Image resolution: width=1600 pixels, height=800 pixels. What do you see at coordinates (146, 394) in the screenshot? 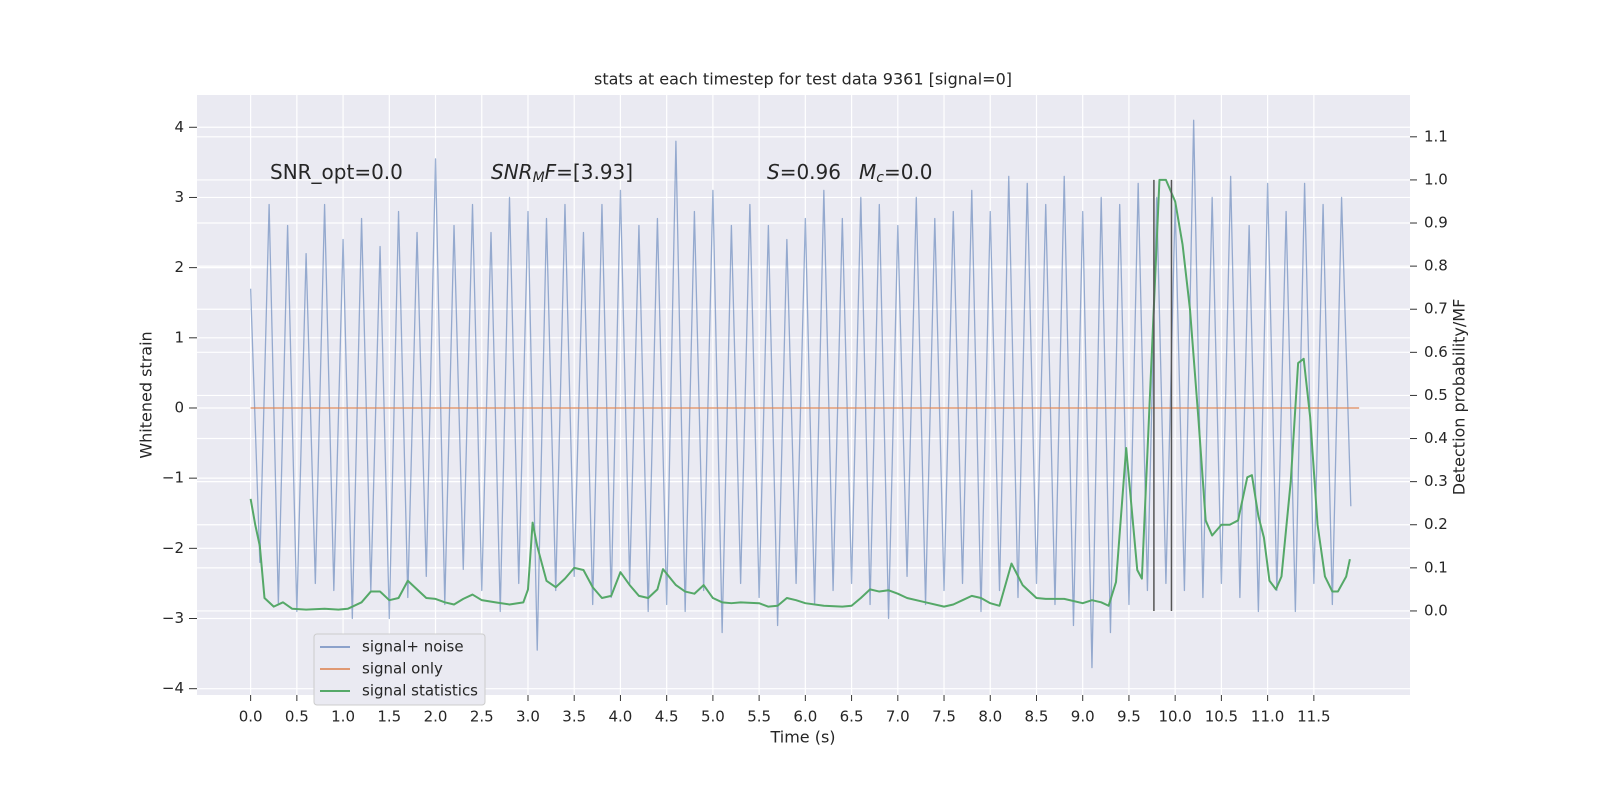
I see `y-axis-label: Whitened strain` at bounding box center [146, 394].